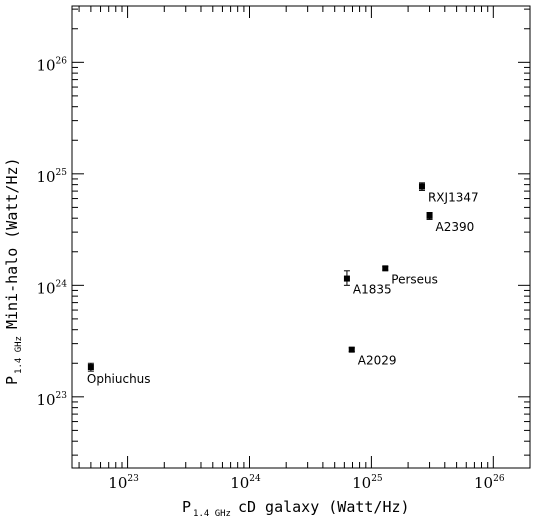 The image size is (539, 518). I want to click on x-tick-label: 1026, so click(489, 483).